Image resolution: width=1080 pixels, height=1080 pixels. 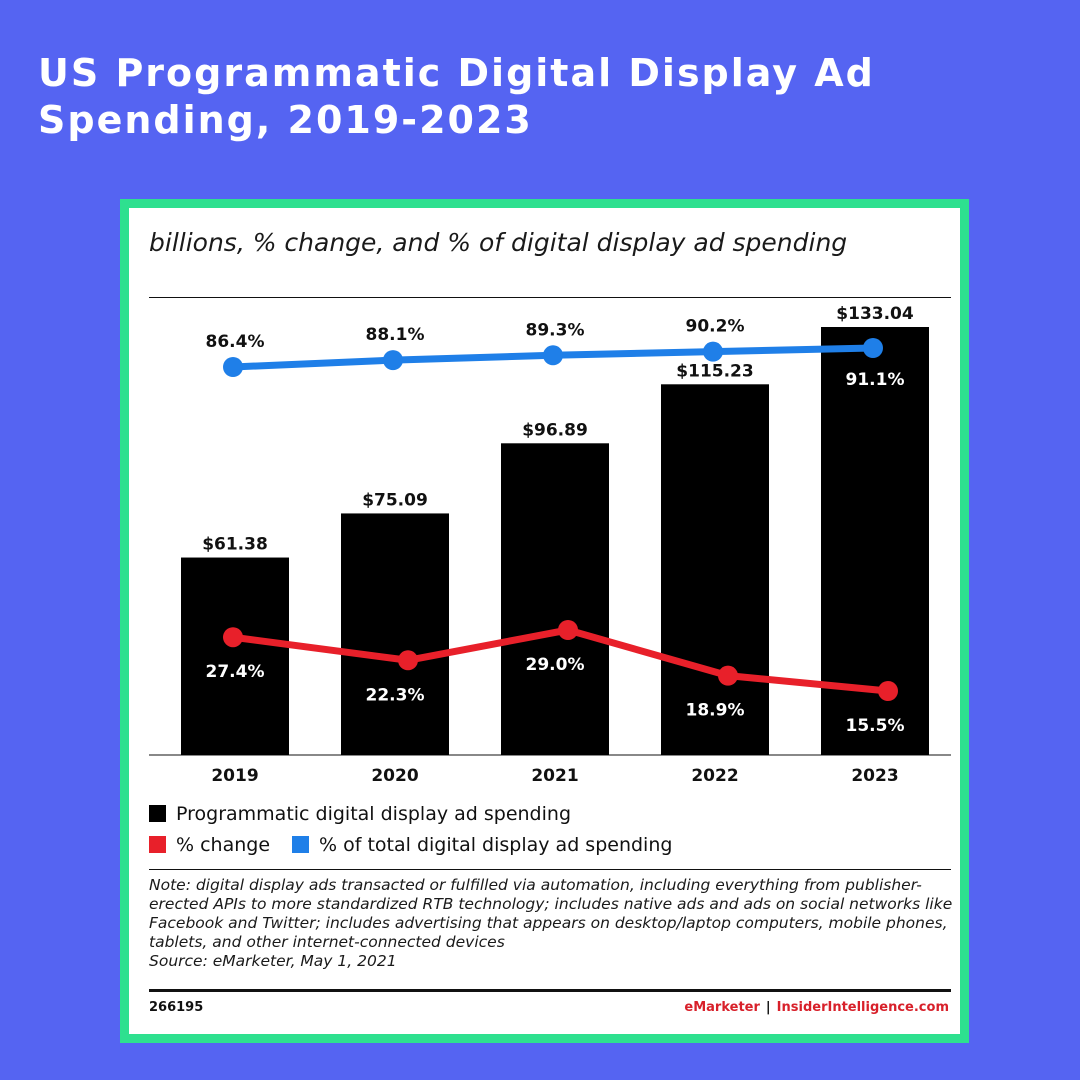 I want to click on change-label-2021: 29.0%, so click(x=555, y=665).